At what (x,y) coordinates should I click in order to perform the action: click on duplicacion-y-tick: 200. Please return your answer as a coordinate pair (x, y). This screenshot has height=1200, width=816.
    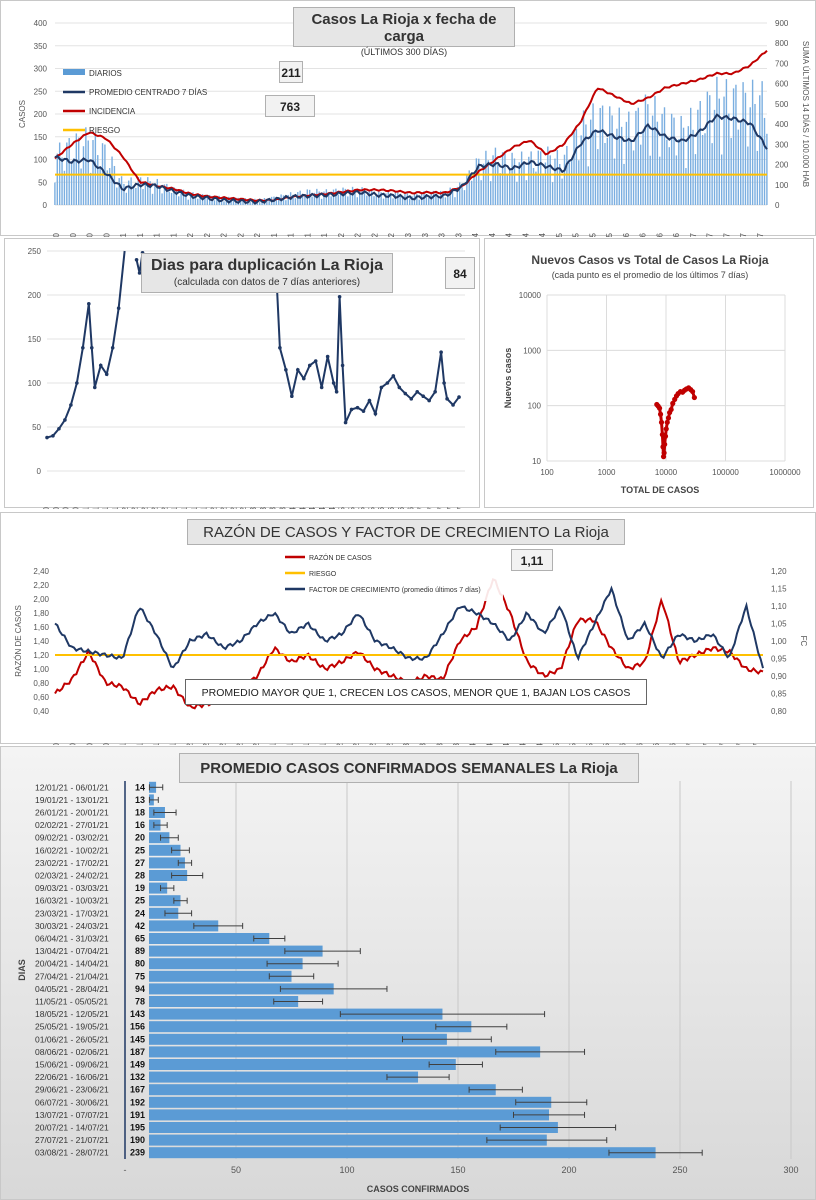
    Looking at the image, I should click on (35, 295).